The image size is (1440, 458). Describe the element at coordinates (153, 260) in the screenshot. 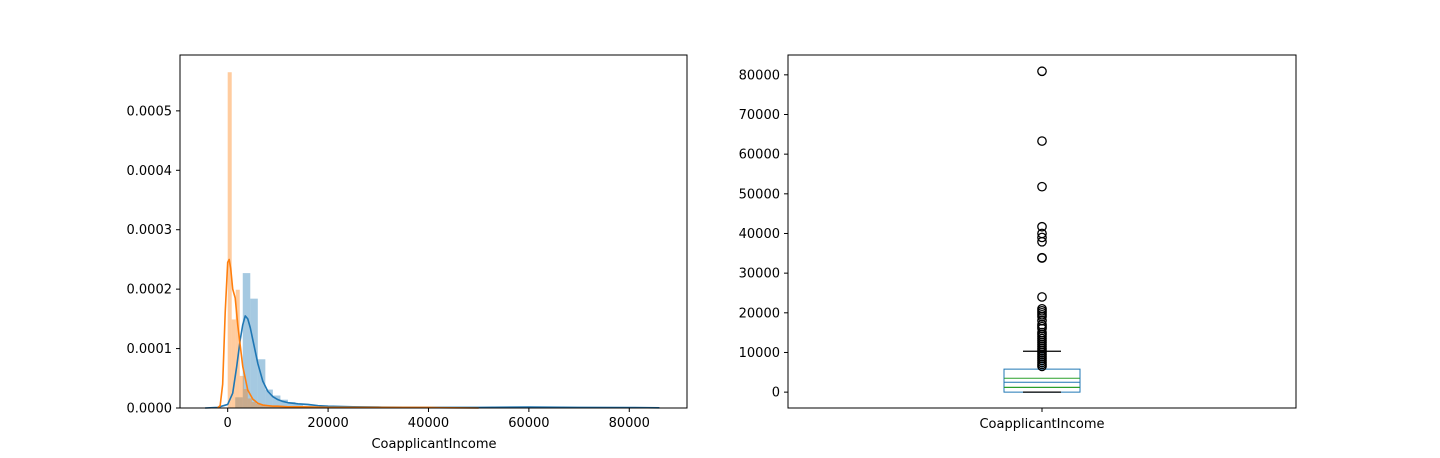

I see `distplot-y-ticks: 0.0000 0.0001 0.0002 0.0003 0.0004 0.0005` at that location.